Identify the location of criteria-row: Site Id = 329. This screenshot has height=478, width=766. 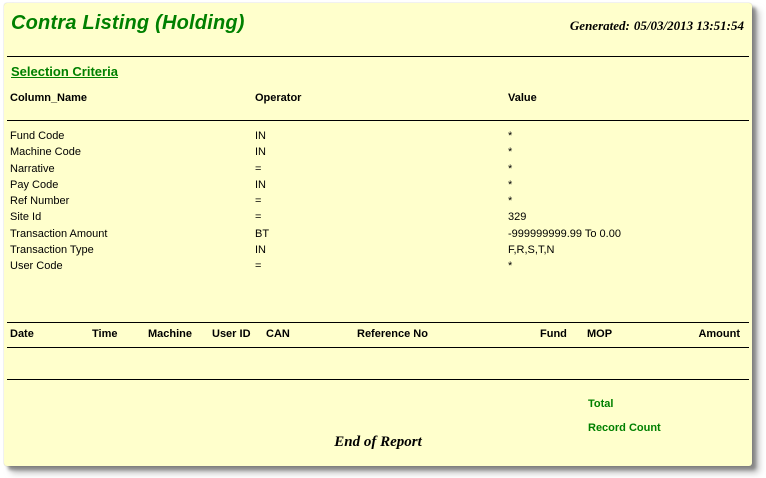
(378, 219).